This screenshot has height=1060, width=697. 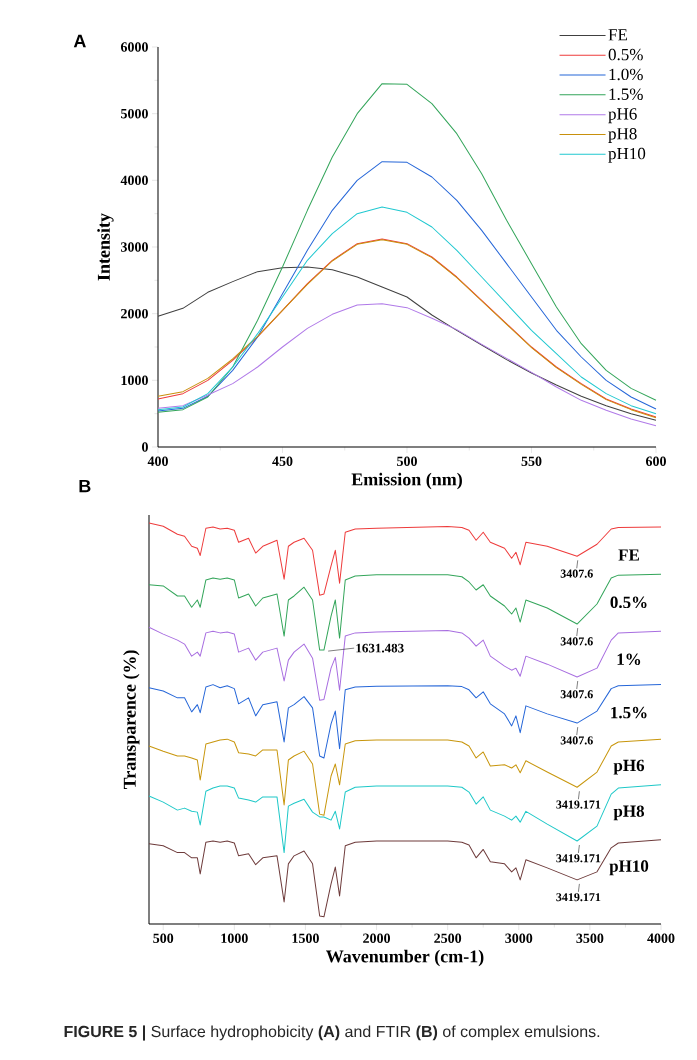 What do you see at coordinates (661, 938) in the screenshot?
I see `x-tick-label: 4000` at bounding box center [661, 938].